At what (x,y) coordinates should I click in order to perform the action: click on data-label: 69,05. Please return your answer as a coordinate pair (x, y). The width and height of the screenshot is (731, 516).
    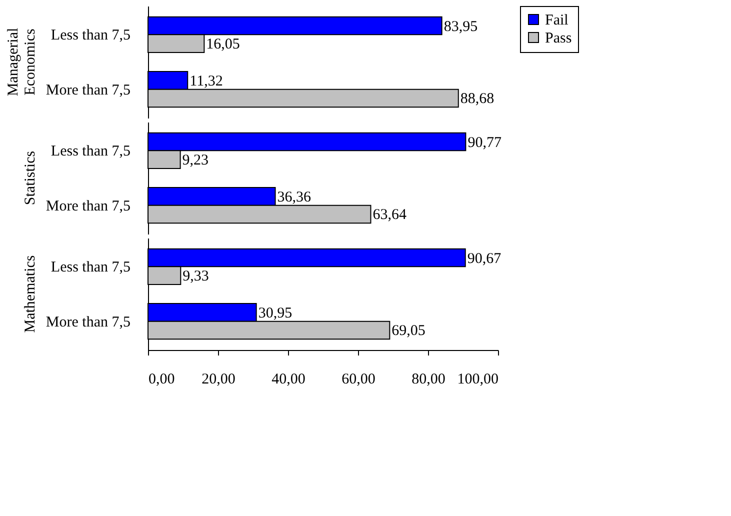
    Looking at the image, I should click on (409, 331).